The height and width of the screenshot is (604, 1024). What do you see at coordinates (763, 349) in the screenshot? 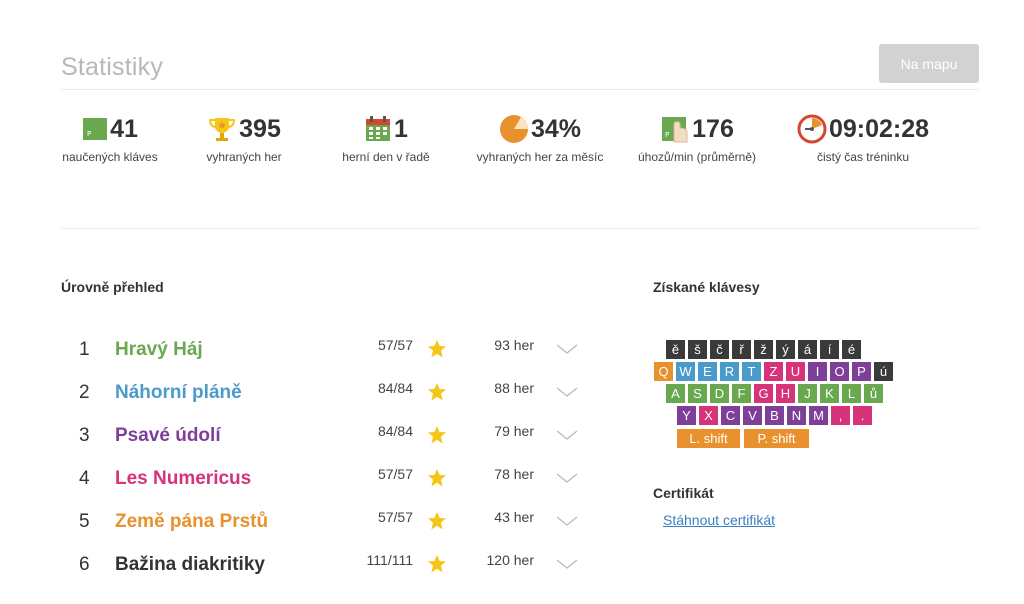
I see `key: ž` at bounding box center [763, 349].